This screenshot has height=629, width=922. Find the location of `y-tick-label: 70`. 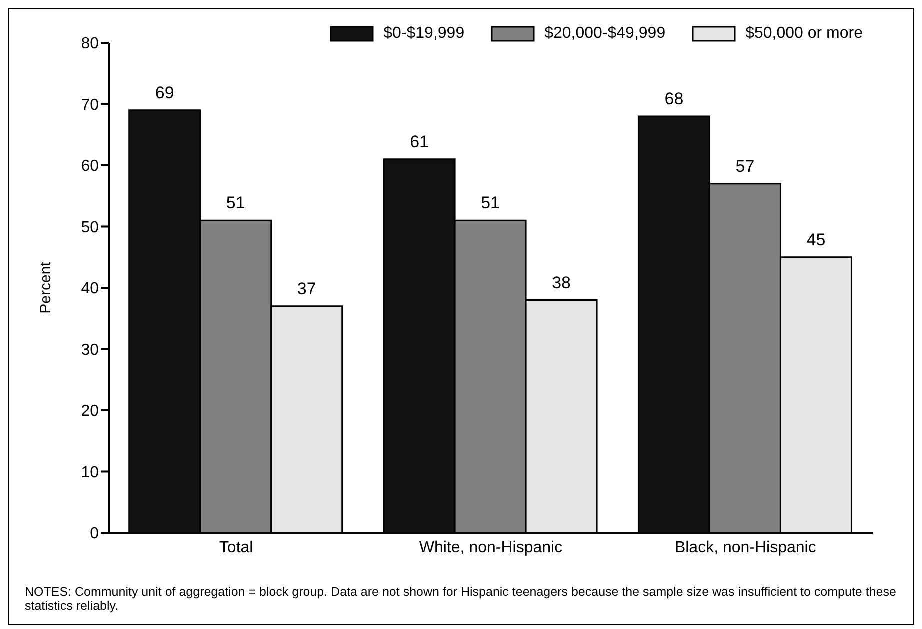

y-tick-label: 70 is located at coordinates (90, 105).